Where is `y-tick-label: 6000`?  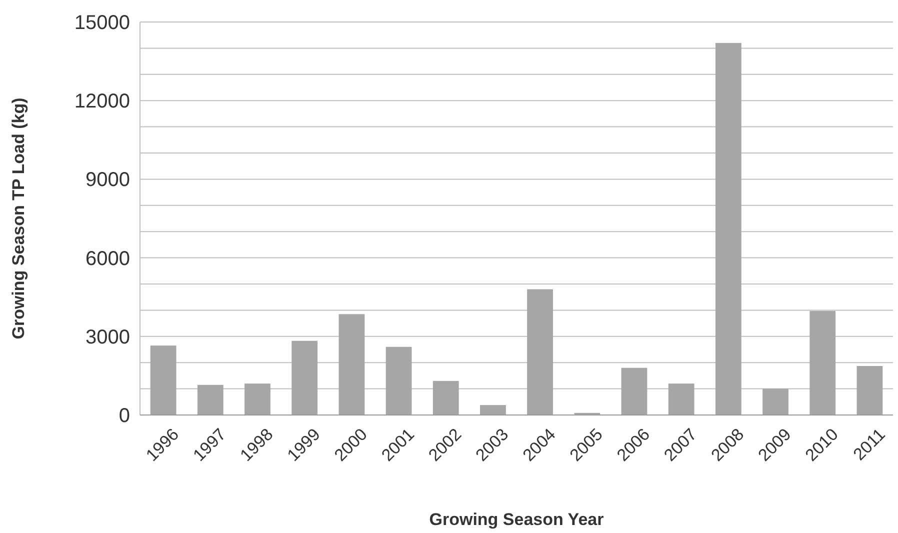
y-tick-label: 6000 is located at coordinates (108, 259).